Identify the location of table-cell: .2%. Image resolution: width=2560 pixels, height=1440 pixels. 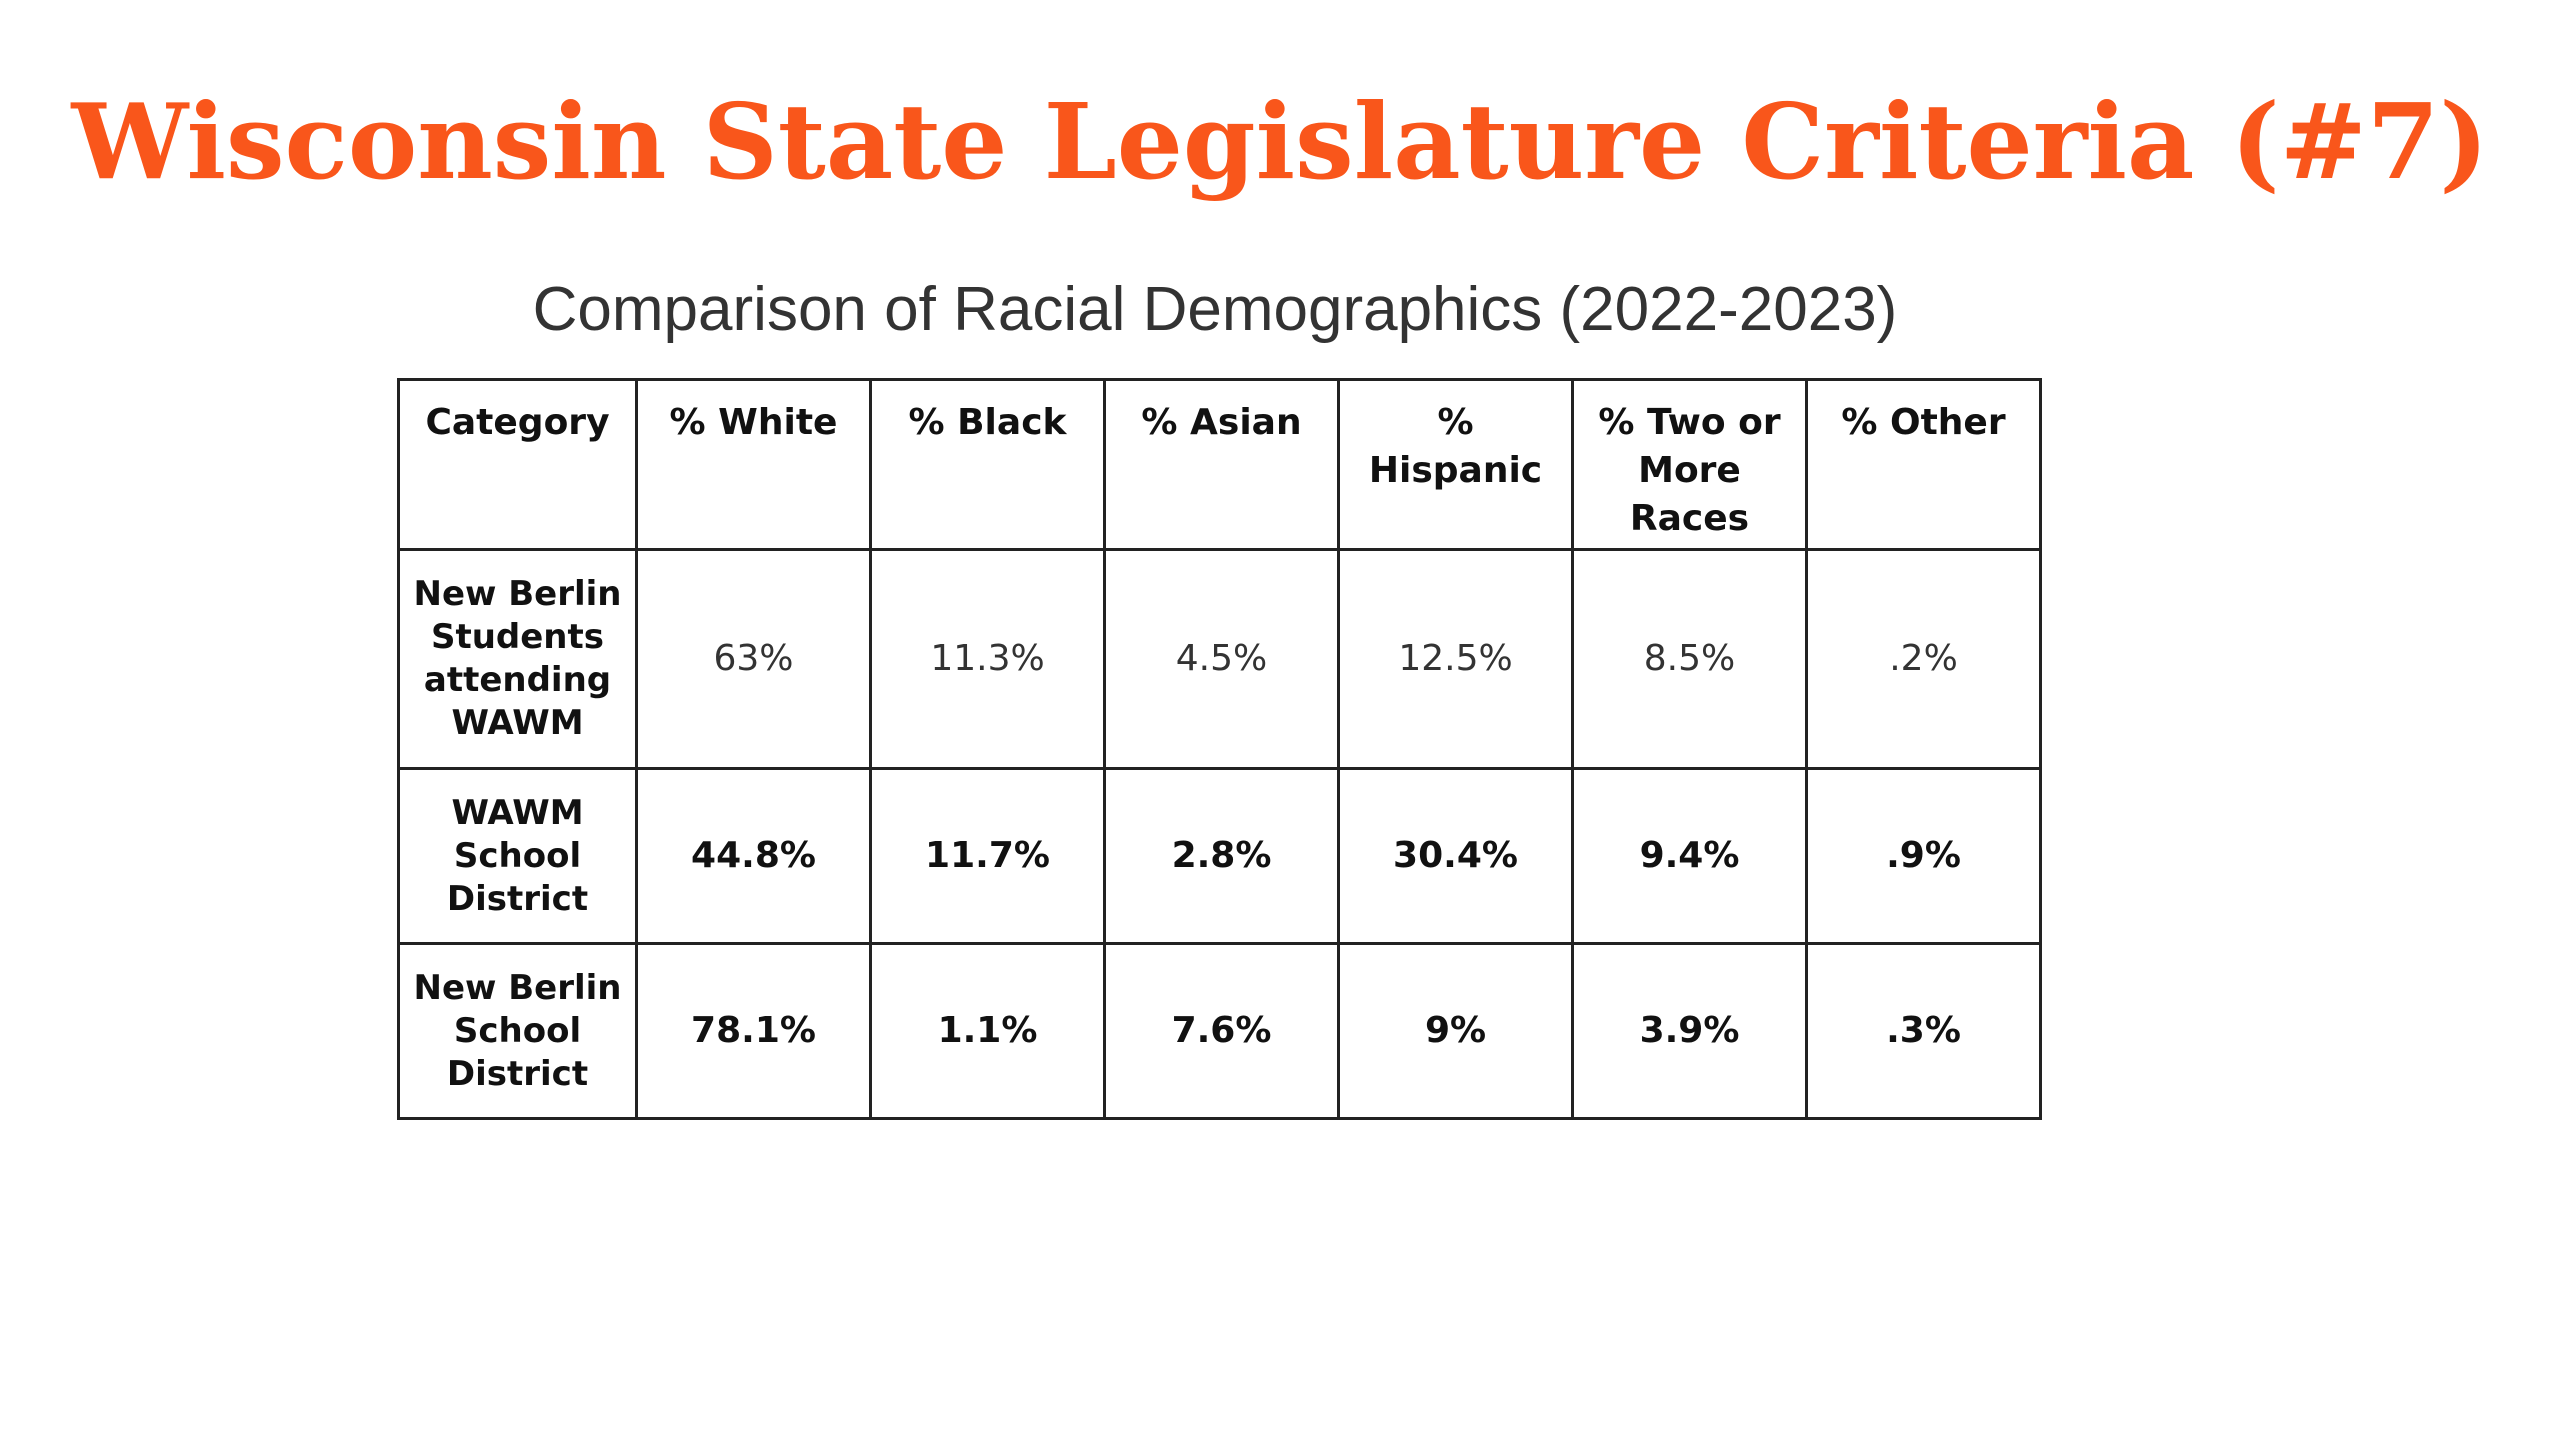
(1923, 659).